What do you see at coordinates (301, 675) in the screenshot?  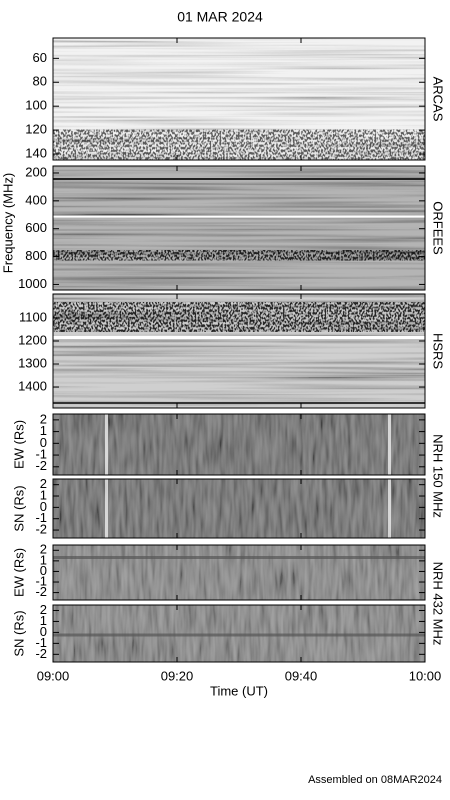 I see `x-tick-label: 09:40` at bounding box center [301, 675].